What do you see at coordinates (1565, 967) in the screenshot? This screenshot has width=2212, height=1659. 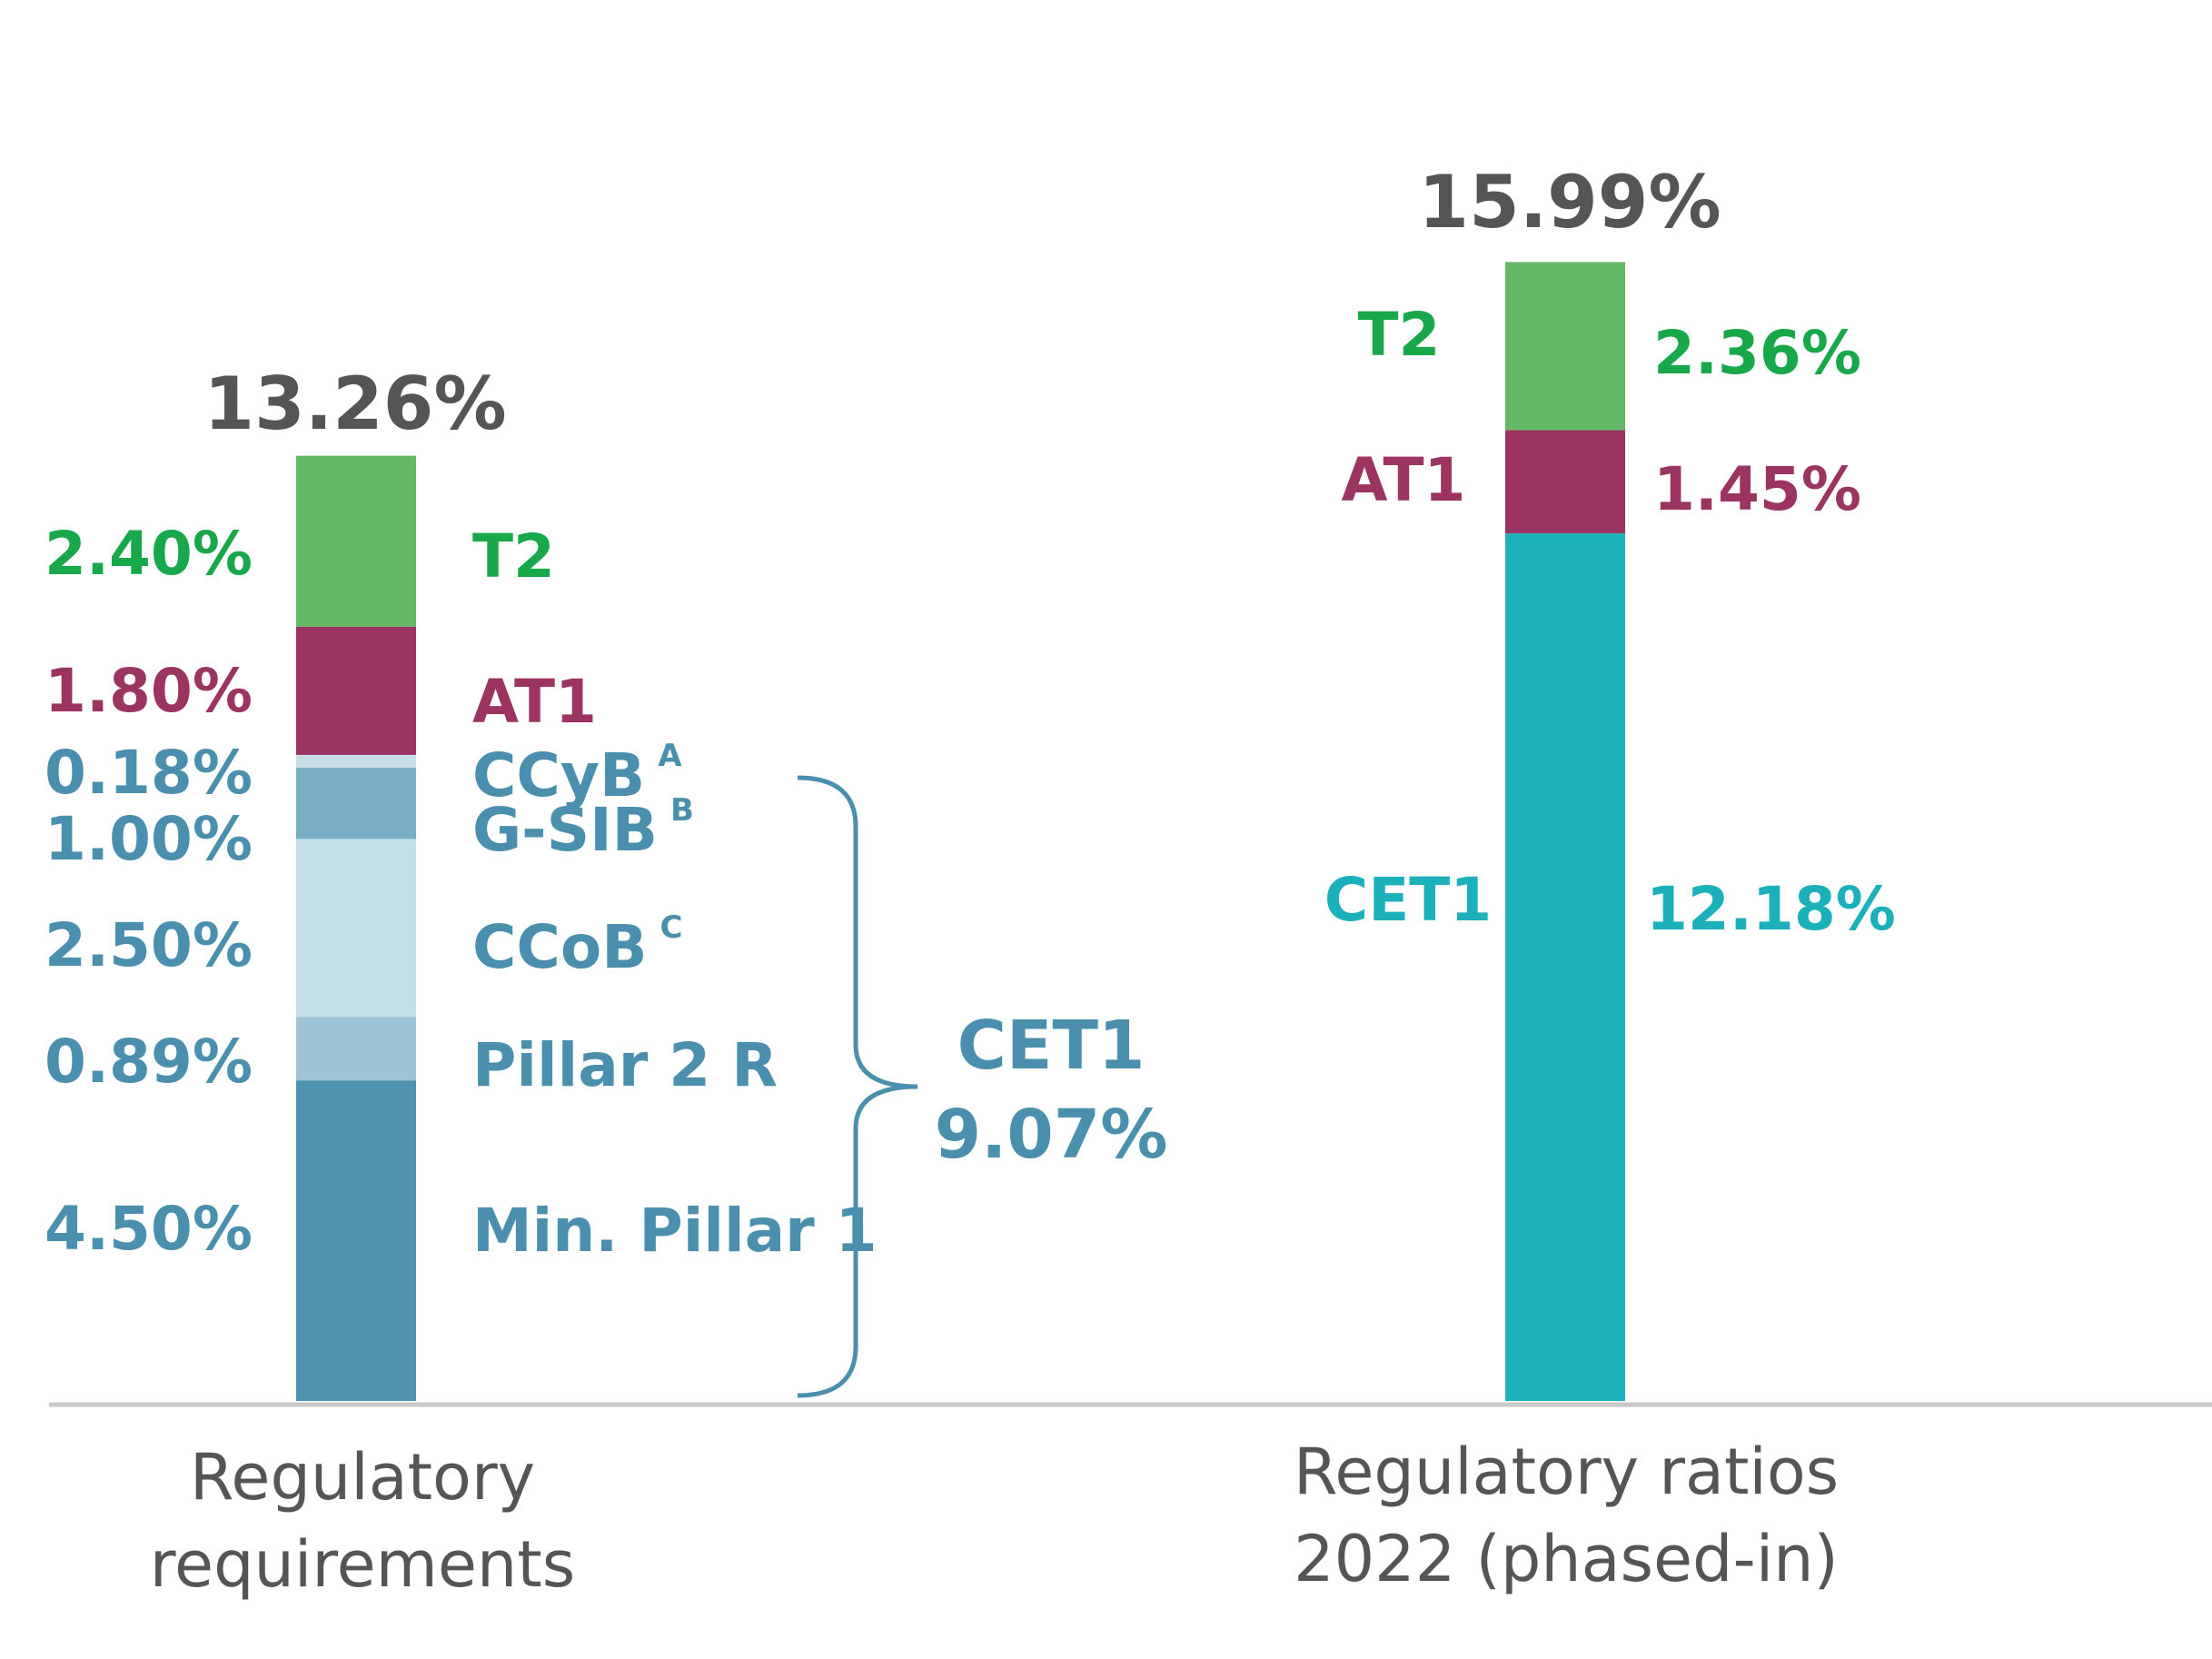 I see `bar-segment-cet1` at bounding box center [1565, 967].